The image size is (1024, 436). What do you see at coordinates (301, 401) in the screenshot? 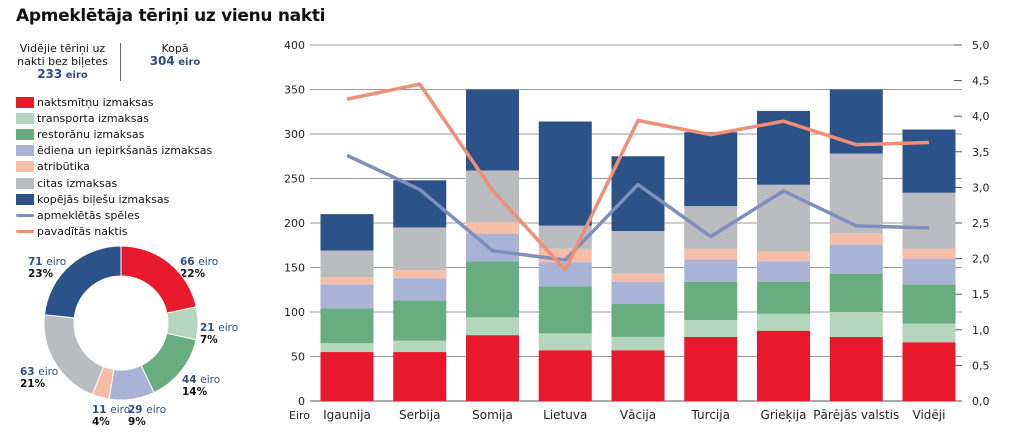
I see `y-tick-label: 0` at bounding box center [301, 401].